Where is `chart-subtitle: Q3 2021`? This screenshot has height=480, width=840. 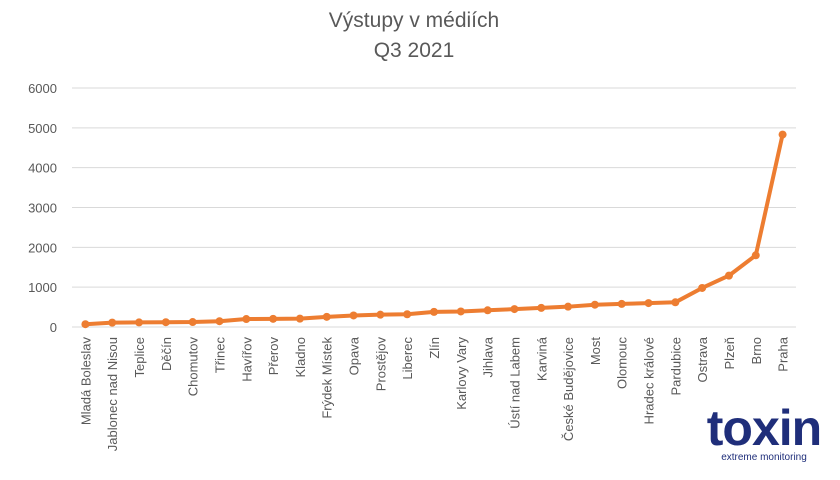
chart-subtitle: Q3 2021 is located at coordinates (414, 50).